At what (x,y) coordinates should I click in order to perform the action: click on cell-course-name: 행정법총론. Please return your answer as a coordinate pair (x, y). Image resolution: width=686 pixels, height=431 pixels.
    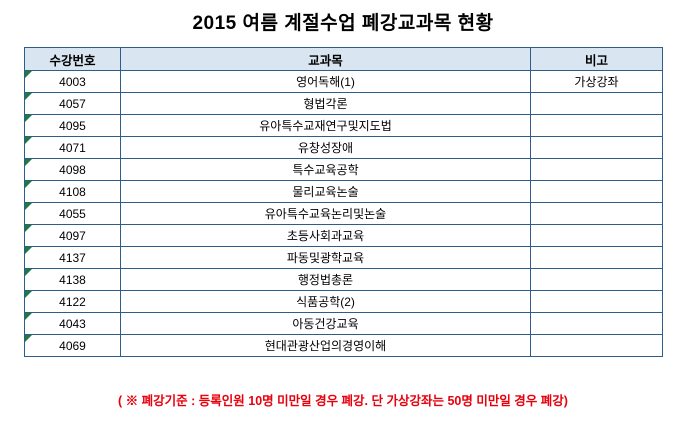
    Looking at the image, I should click on (325, 279).